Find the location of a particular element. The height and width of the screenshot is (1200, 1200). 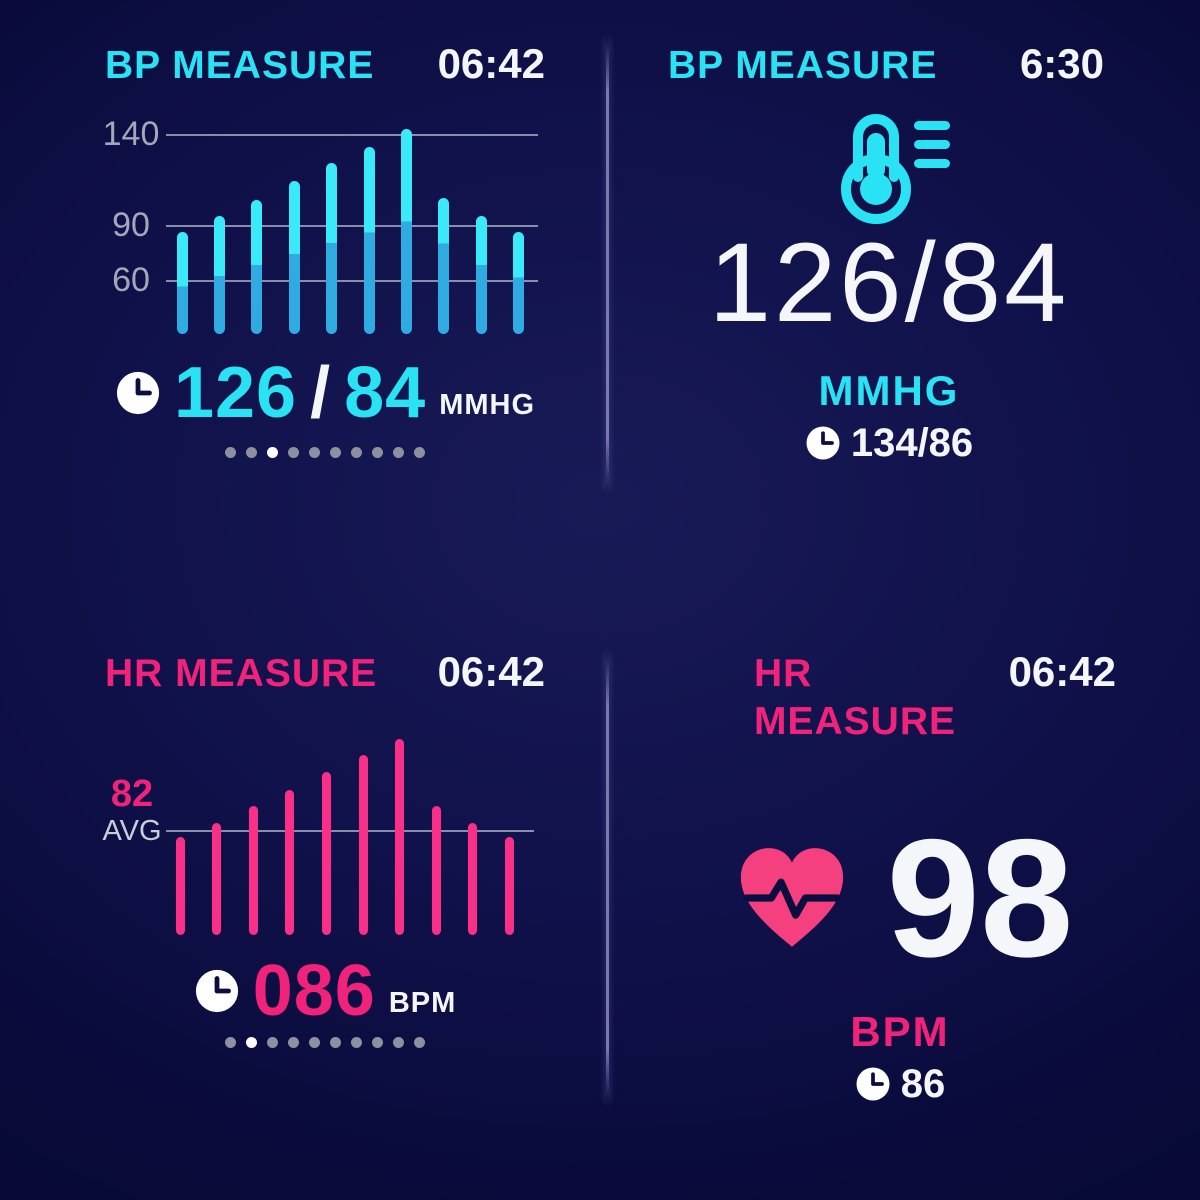

previous-bp-value: 134/86 is located at coordinates (912, 443).